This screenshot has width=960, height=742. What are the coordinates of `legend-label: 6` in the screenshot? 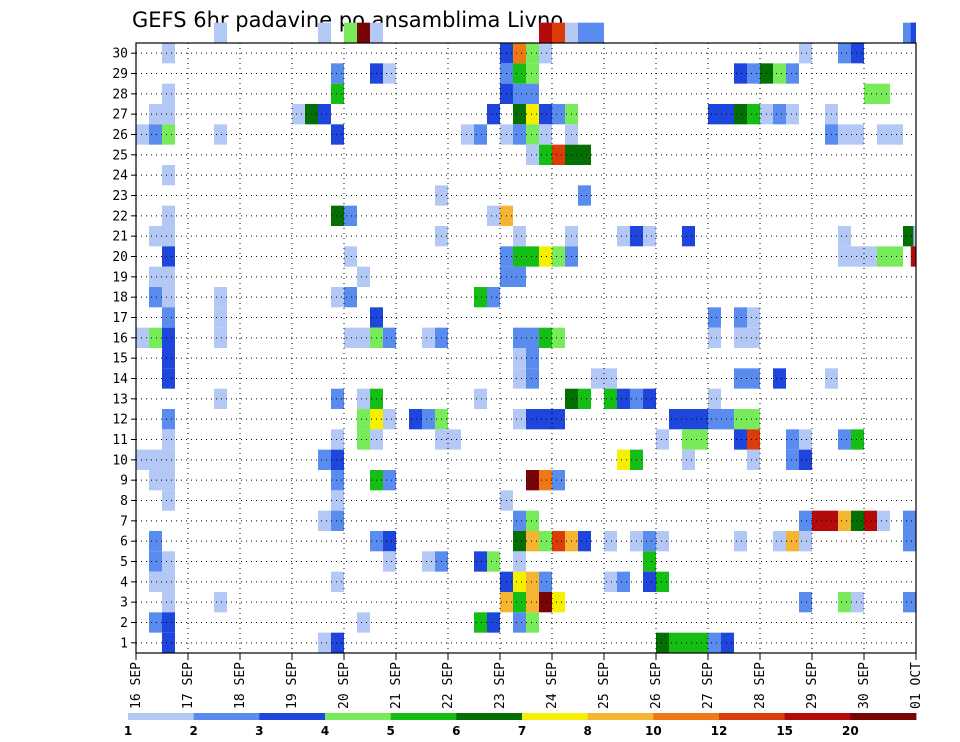 It's located at (456, 731).